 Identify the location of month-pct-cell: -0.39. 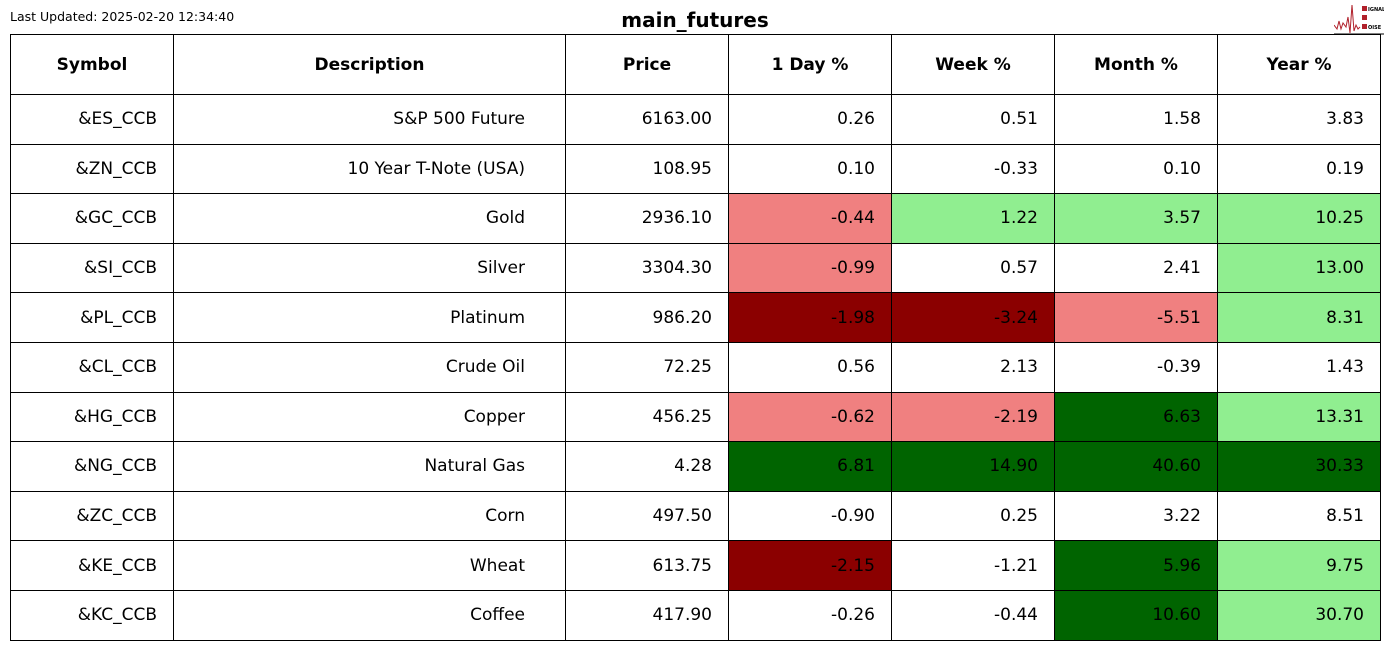
(1136, 367).